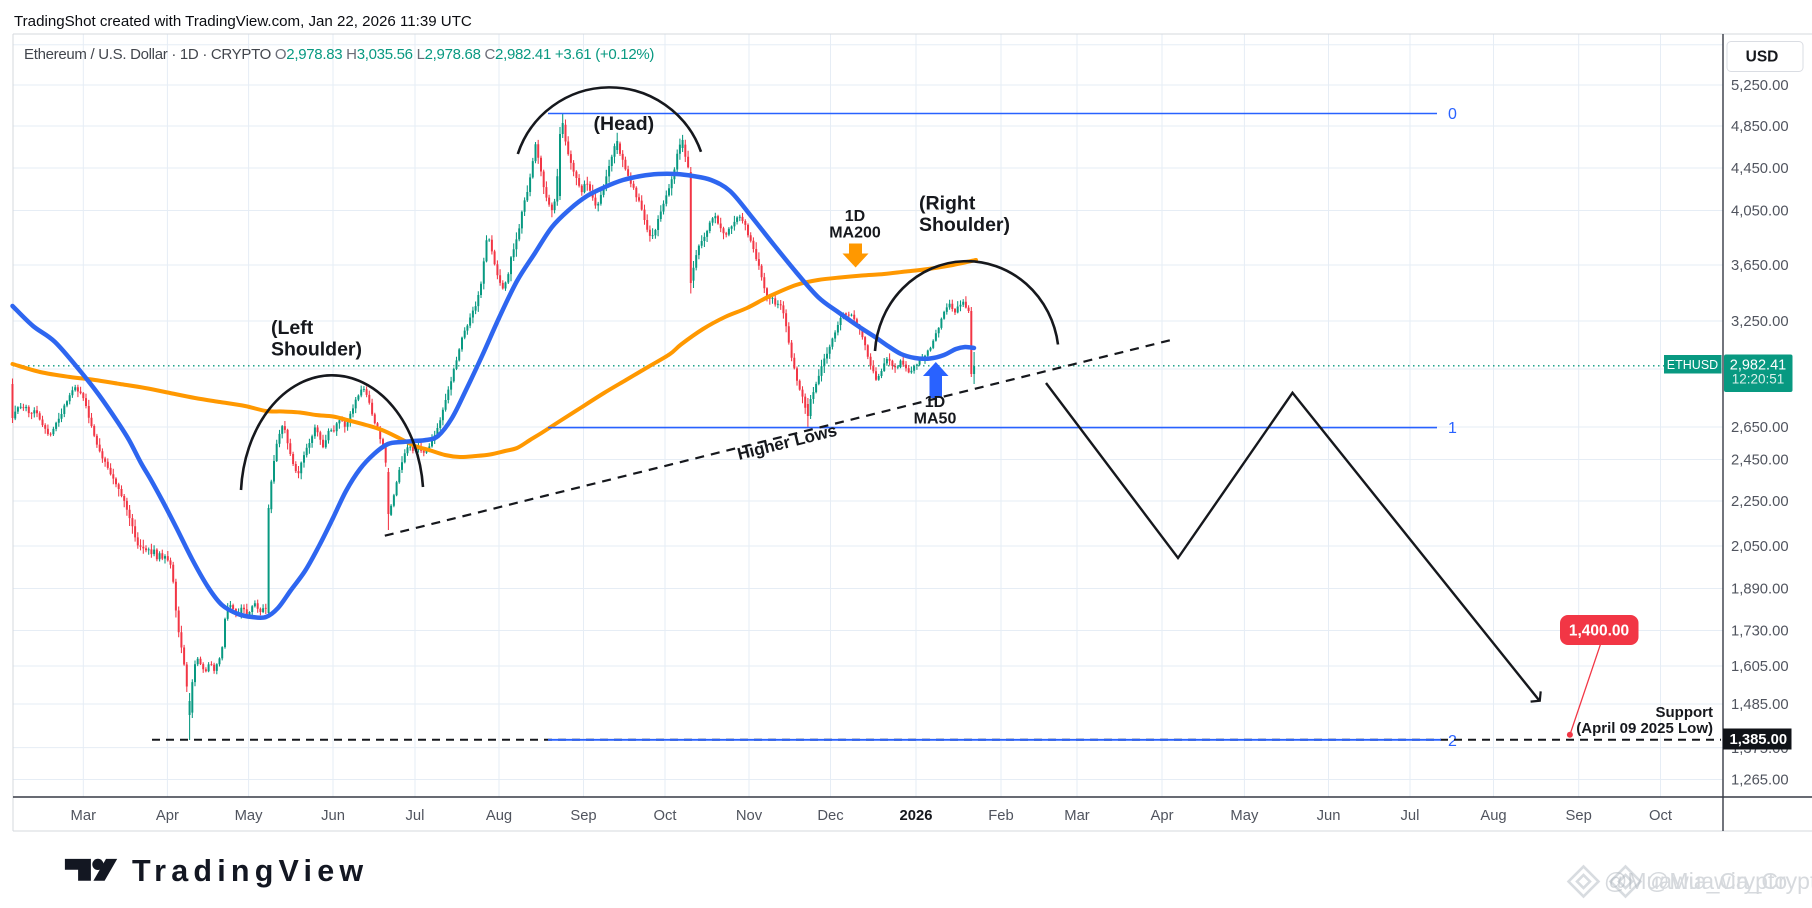  I want to click on svg-text: 0, so click(1452, 114).